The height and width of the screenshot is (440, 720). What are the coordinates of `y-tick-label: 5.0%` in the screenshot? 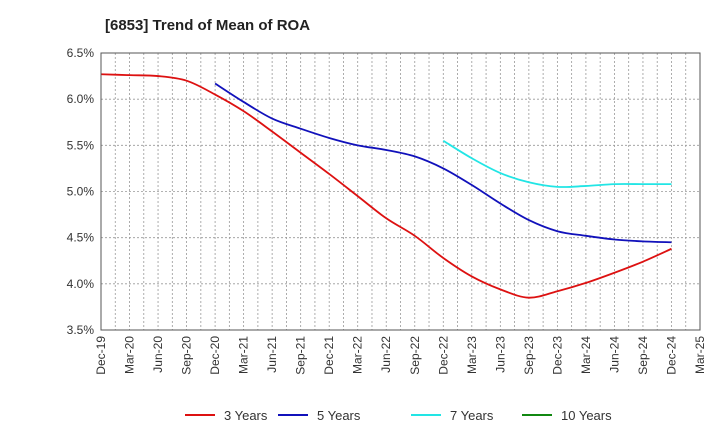 It's located at (81, 192).